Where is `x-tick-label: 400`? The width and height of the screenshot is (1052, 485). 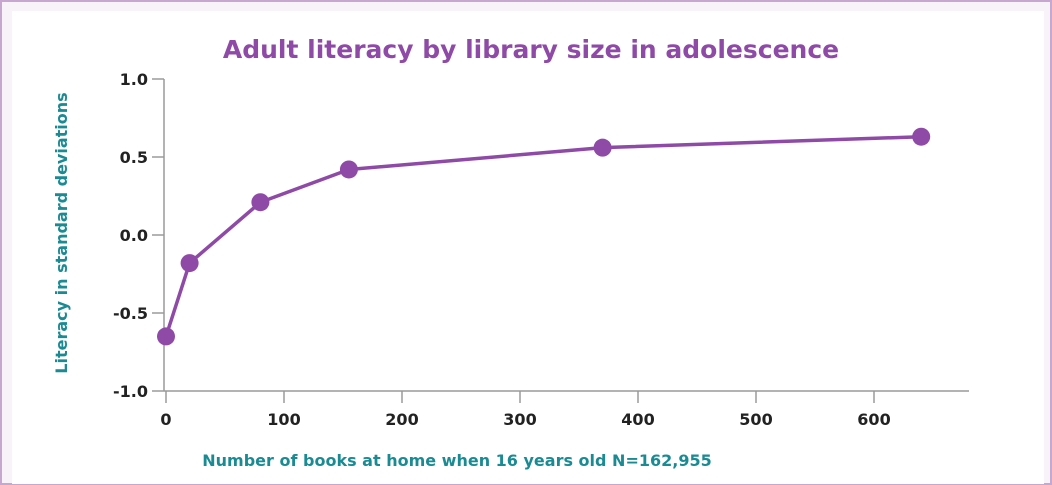
x-tick-label: 400 is located at coordinates (637, 419).